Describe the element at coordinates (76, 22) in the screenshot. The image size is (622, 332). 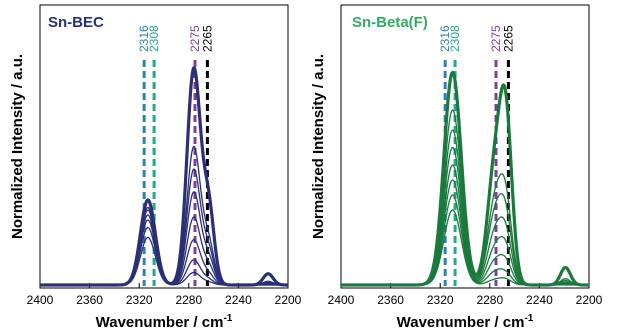
I see `panel-title: Sn-BEC` at that location.